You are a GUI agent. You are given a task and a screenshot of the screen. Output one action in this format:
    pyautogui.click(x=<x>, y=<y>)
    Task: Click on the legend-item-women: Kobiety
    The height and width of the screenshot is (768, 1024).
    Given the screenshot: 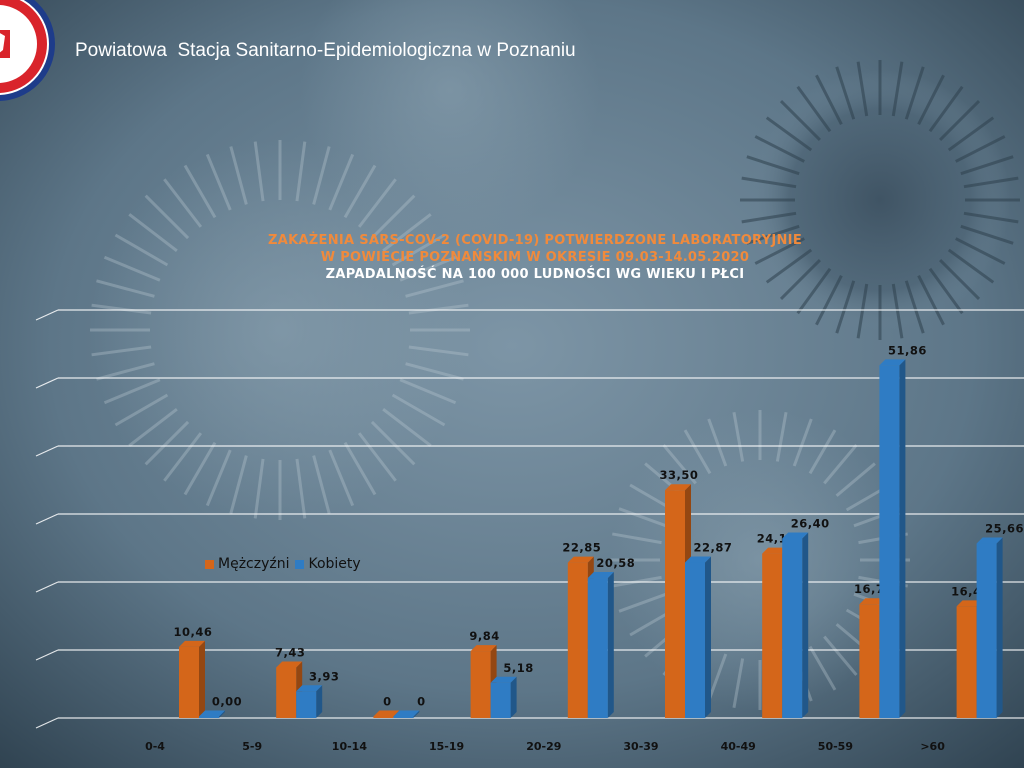 What is the action you would take?
    pyautogui.click(x=328, y=564)
    